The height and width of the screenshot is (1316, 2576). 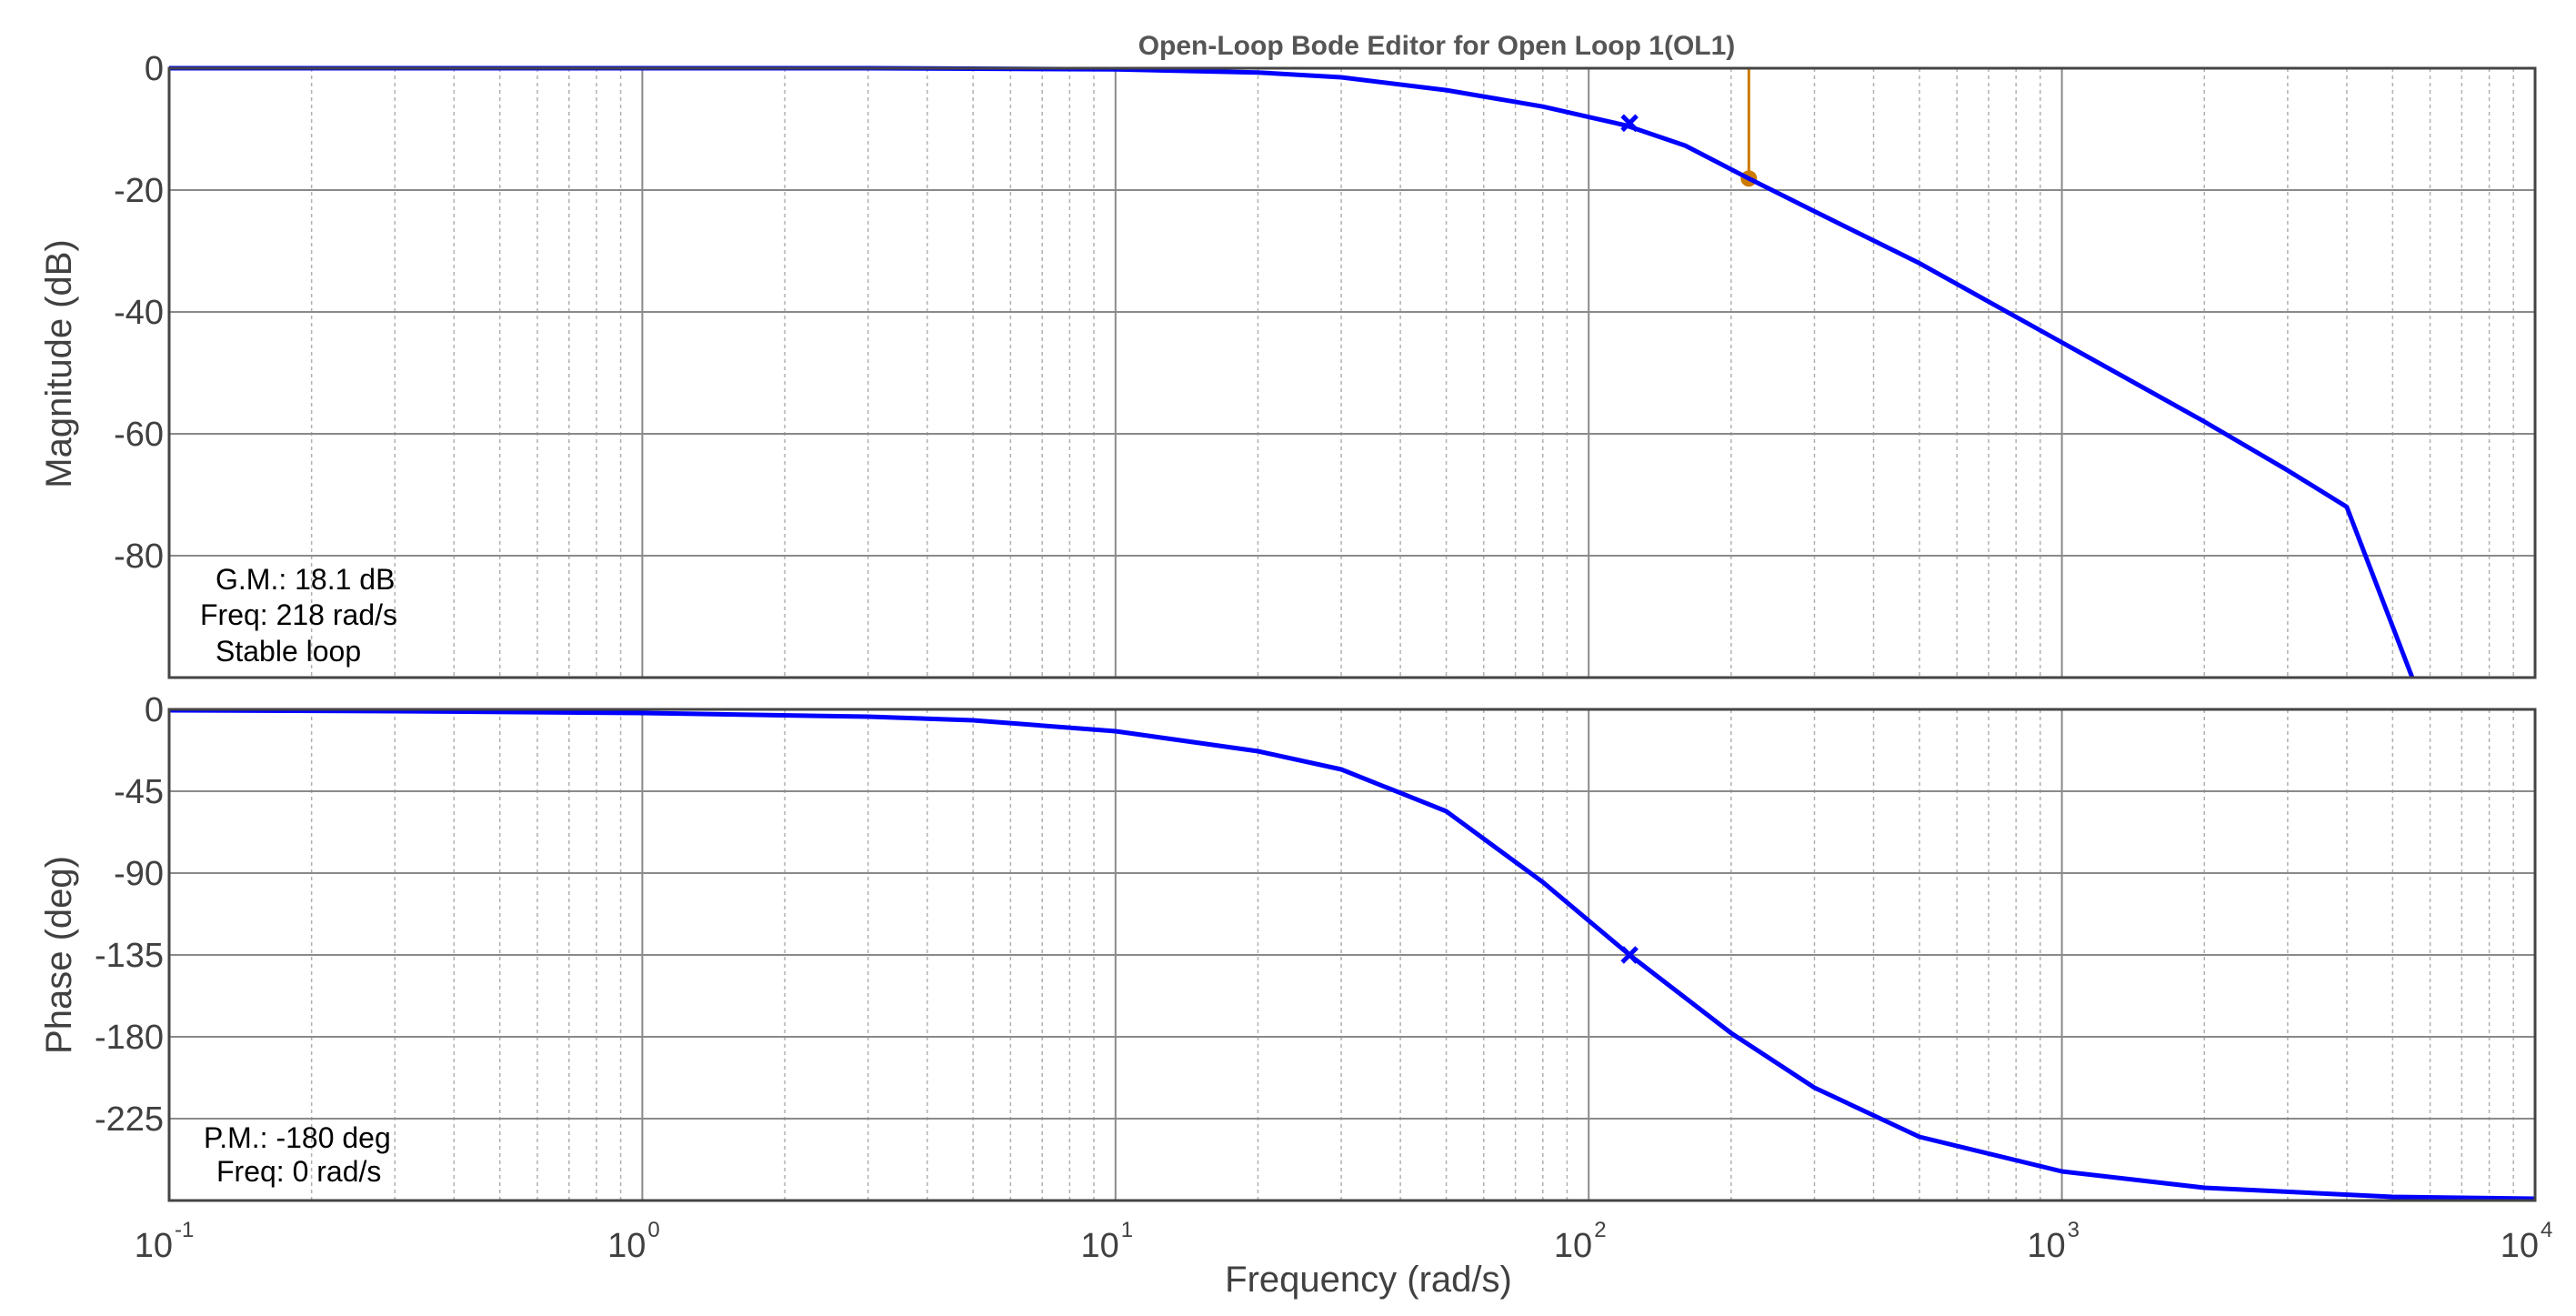 What do you see at coordinates (1127, 1230) in the screenshot?
I see `x-tick-exponent: 1` at bounding box center [1127, 1230].